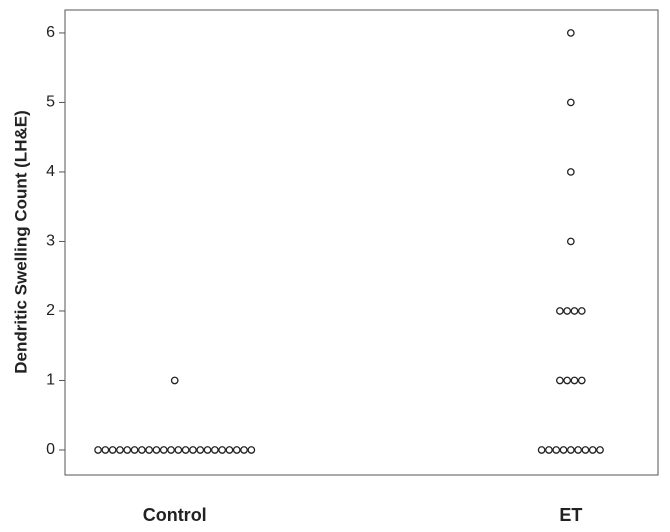 The width and height of the screenshot is (670, 532). What do you see at coordinates (50, 32) in the screenshot?
I see `y-tick-label: 6` at bounding box center [50, 32].